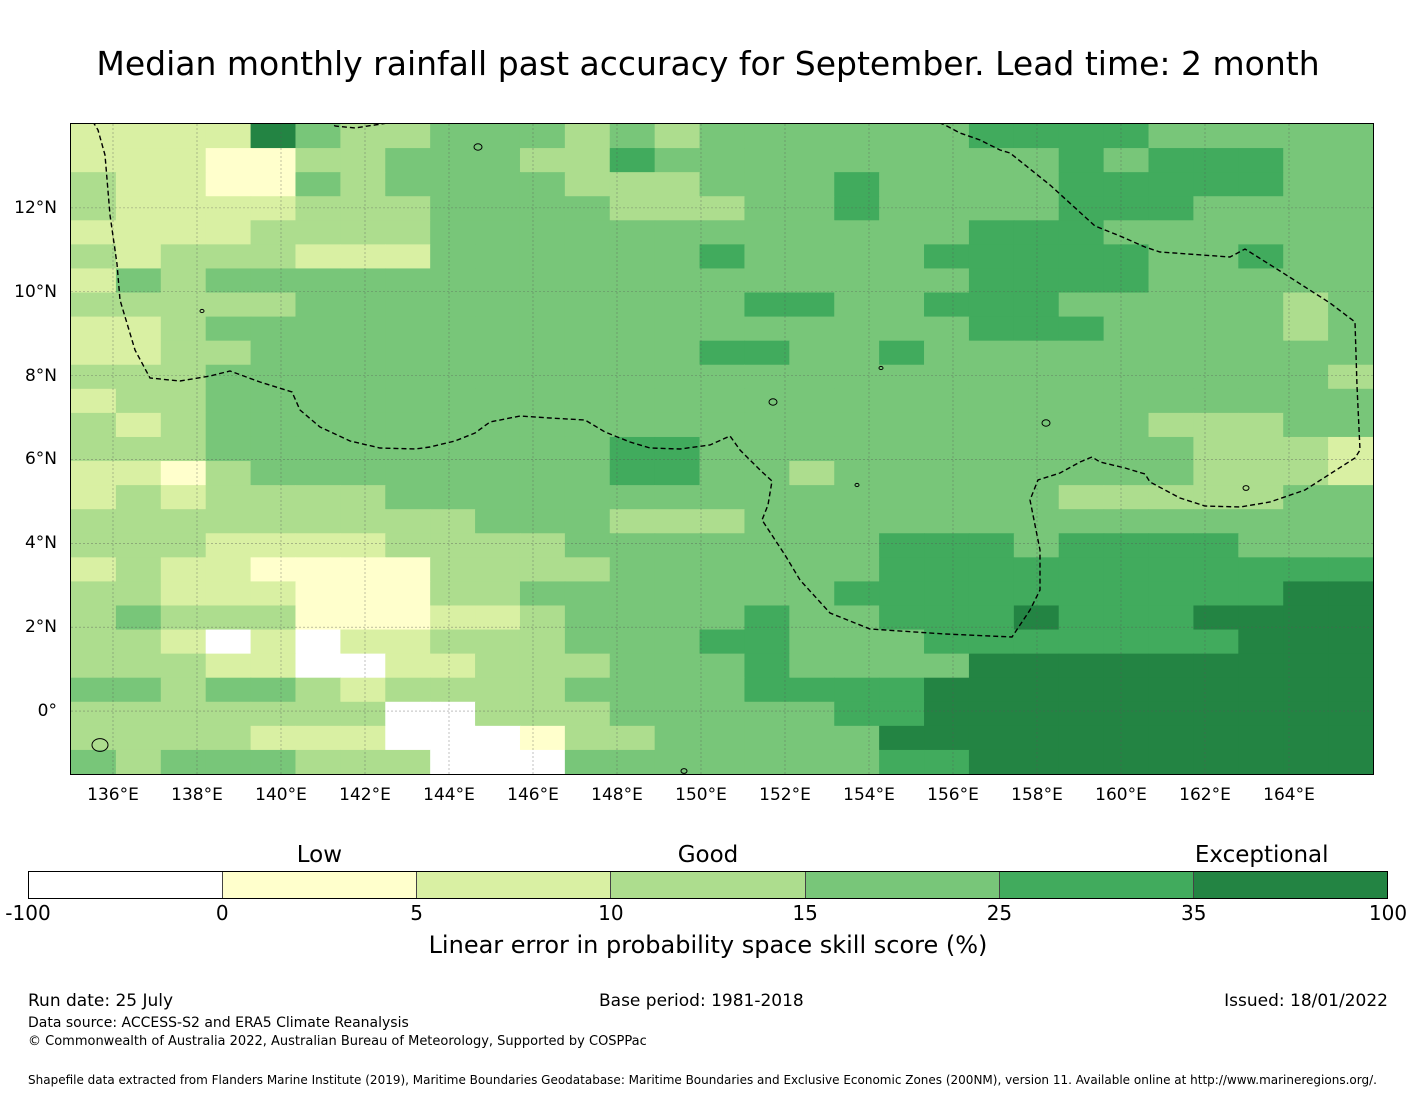 The image size is (1416, 1095). Describe the element at coordinates (101, 1001) in the screenshot. I see `run-date: Run date: 25 July` at that location.